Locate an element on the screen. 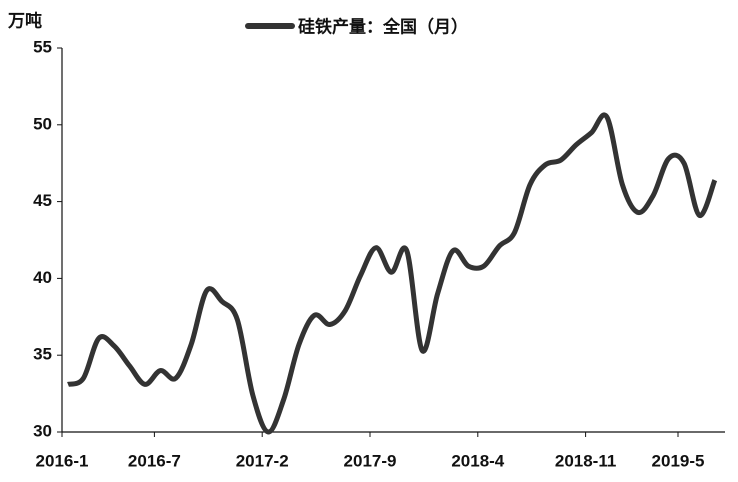 The image size is (738, 482). x-tick-label: 2016-7 is located at coordinates (154, 460).